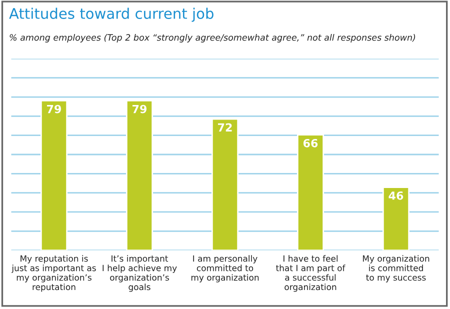  Describe the element at coordinates (311, 273) in the screenshot. I see `x-tick-label: I have to feel that I am part of a successful organization` at that location.